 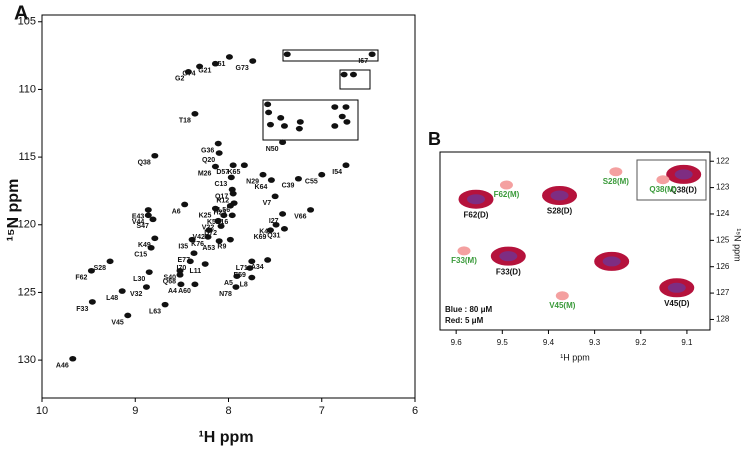 What do you see at coordinates (208, 248) in the screenshot?
I see `peak-label: A53` at bounding box center [208, 248].